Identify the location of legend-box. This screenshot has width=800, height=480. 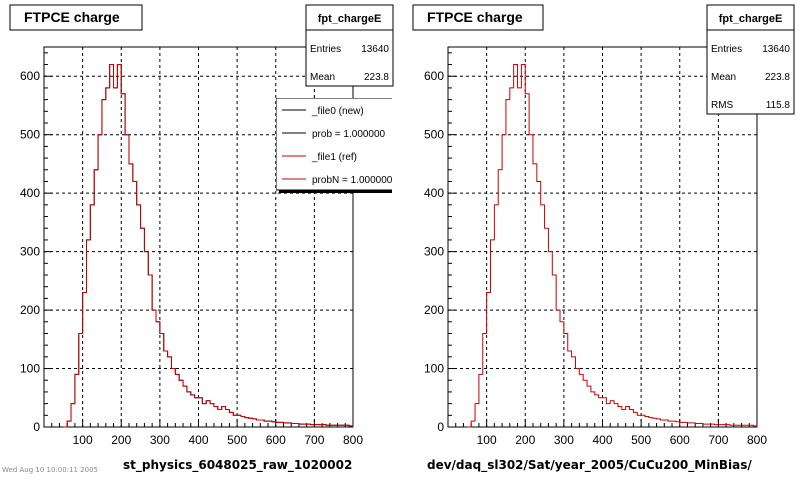
(334, 144).